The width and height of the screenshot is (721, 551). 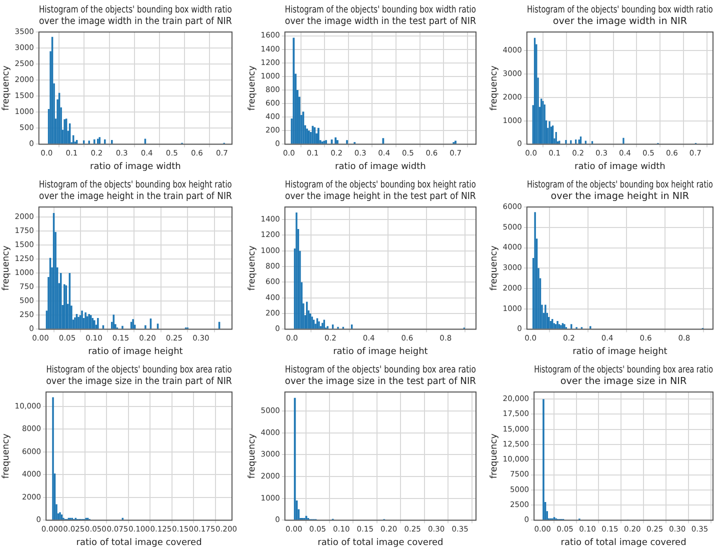 I want to click on chart-title: Histogram of the objects' bounding box height ratio over the image height in the test part of NIR, so click(x=380, y=190).